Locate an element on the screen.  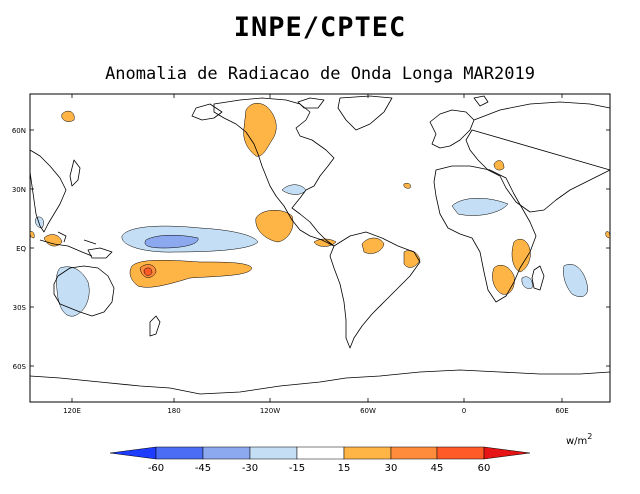
south-pacific-peak is located at coordinates (148, 271).